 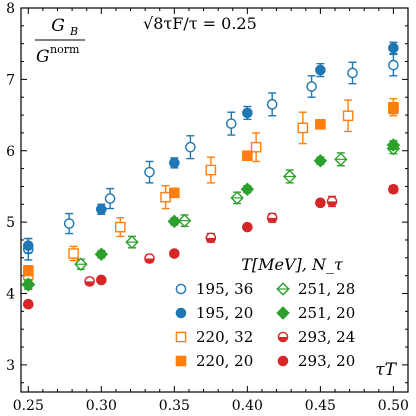 What do you see at coordinates (10, 366) in the screenshot?
I see `y-tick-label: 3` at bounding box center [10, 366].